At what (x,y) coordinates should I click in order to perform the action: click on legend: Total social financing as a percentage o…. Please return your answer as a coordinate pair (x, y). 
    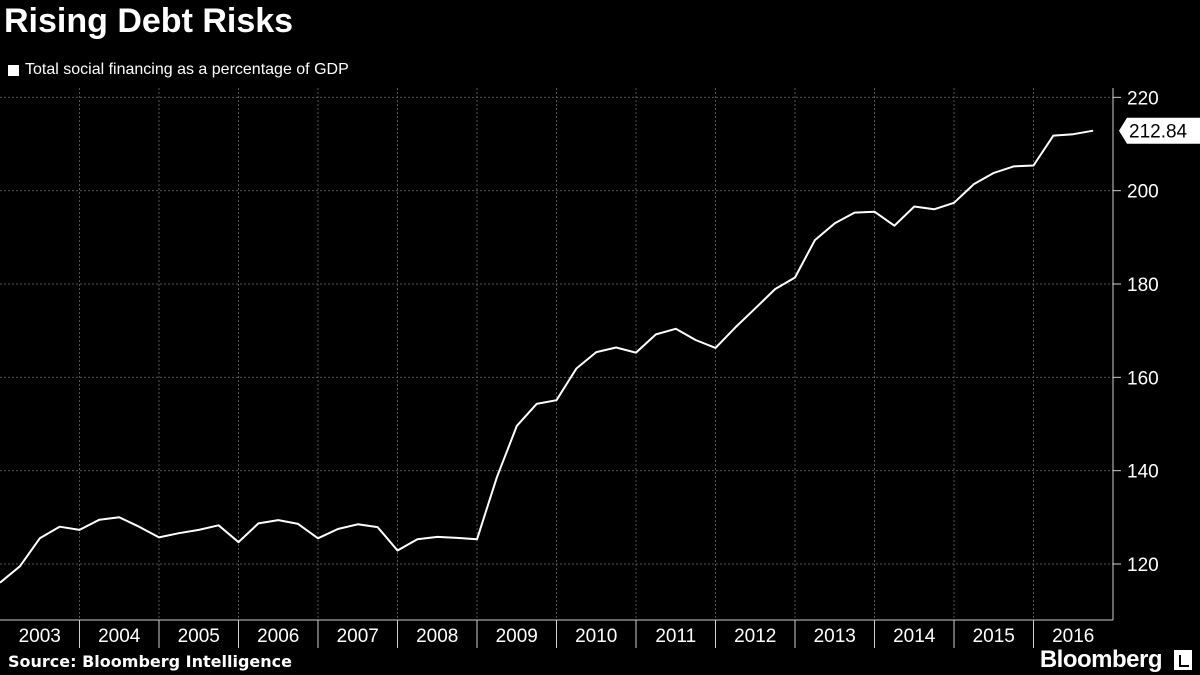
    Looking at the image, I should click on (178, 70).